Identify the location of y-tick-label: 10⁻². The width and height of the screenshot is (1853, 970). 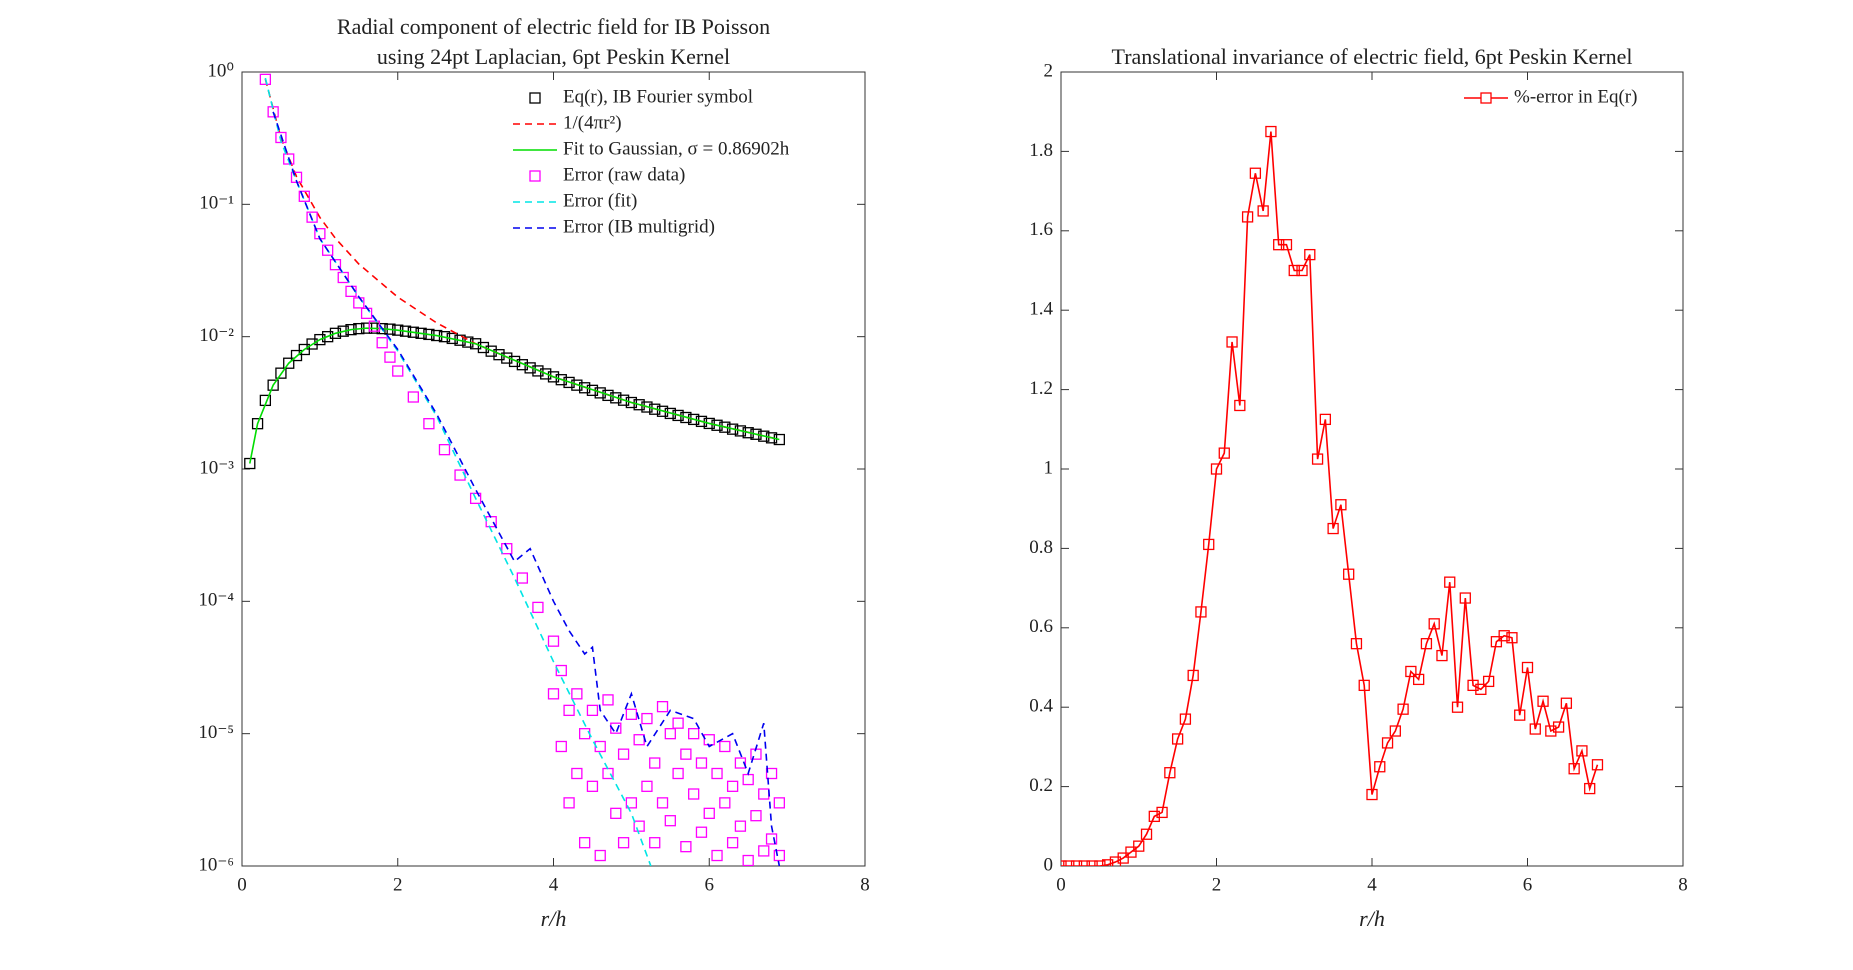
(216, 335).